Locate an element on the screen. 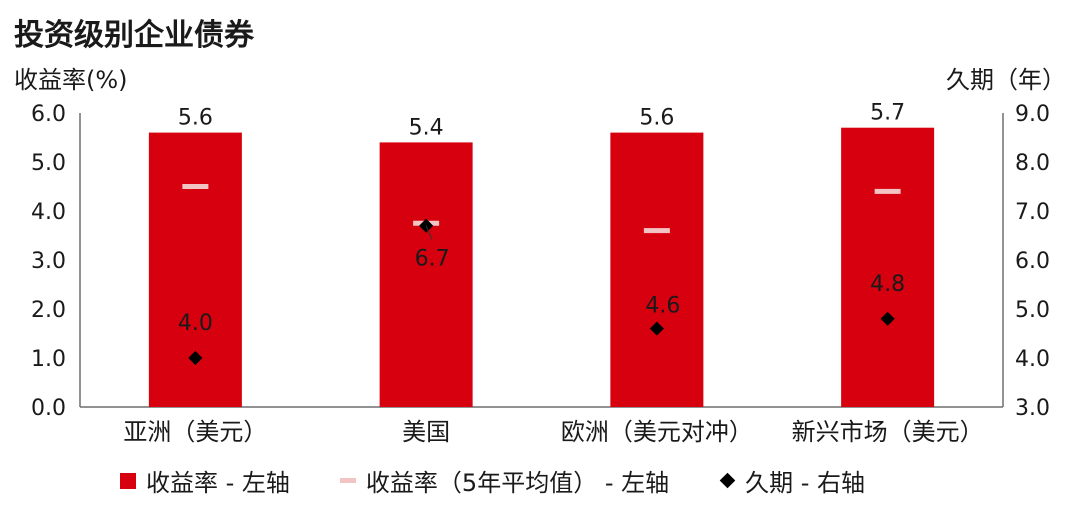 The image size is (1080, 519). duration-label: 4.8 is located at coordinates (887, 284).